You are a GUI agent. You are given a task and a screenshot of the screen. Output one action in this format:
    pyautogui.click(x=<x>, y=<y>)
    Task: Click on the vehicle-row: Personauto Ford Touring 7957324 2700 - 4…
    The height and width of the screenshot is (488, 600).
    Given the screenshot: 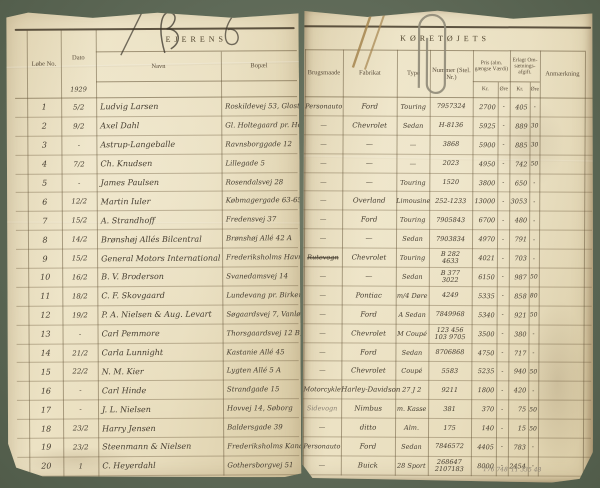 What is the action you would take?
    pyautogui.click(x=448, y=107)
    